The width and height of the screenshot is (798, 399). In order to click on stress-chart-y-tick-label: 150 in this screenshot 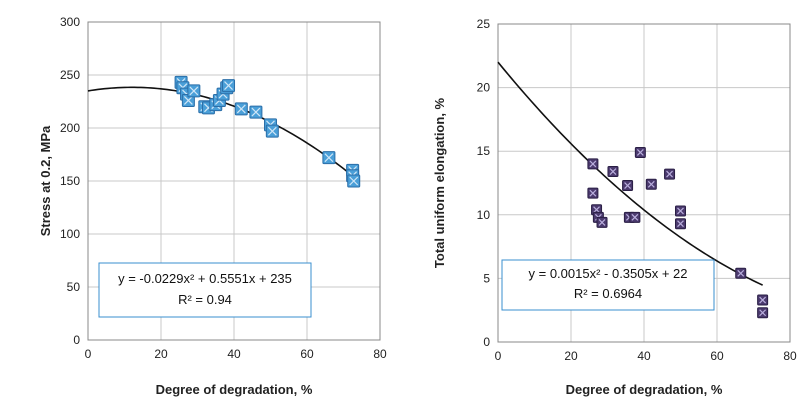, I will do `click(70, 181)`.